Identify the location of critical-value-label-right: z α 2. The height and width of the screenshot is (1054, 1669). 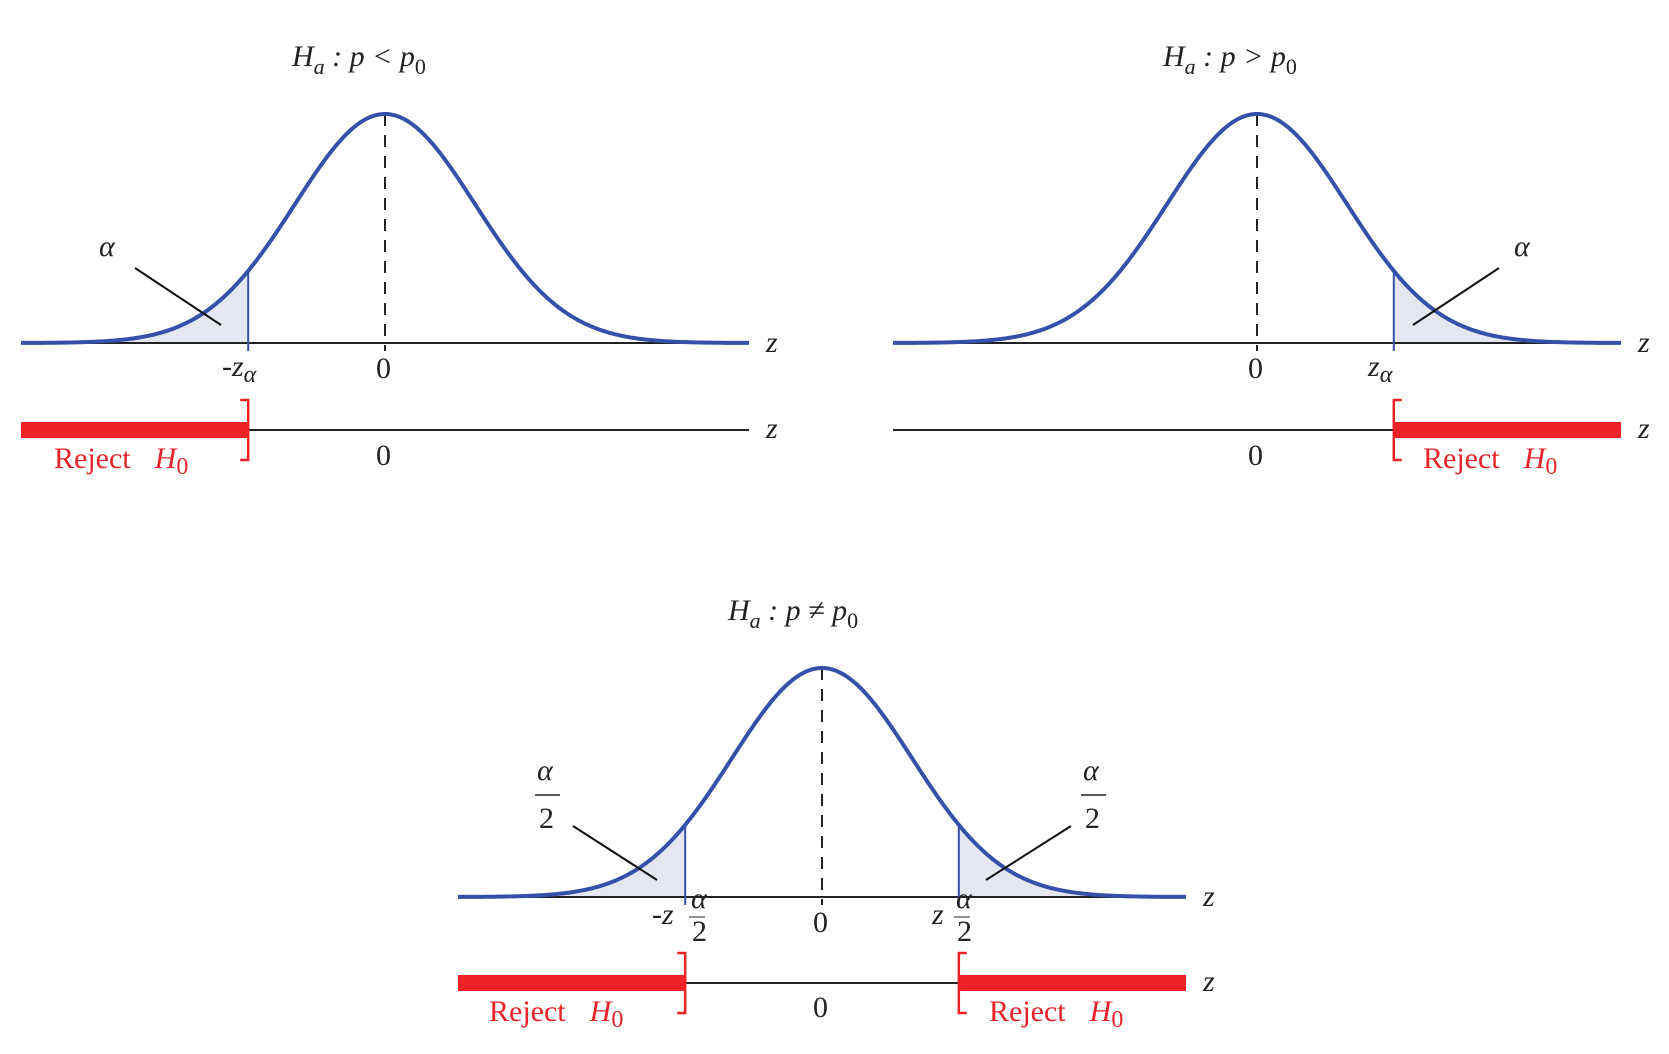
(952, 915).